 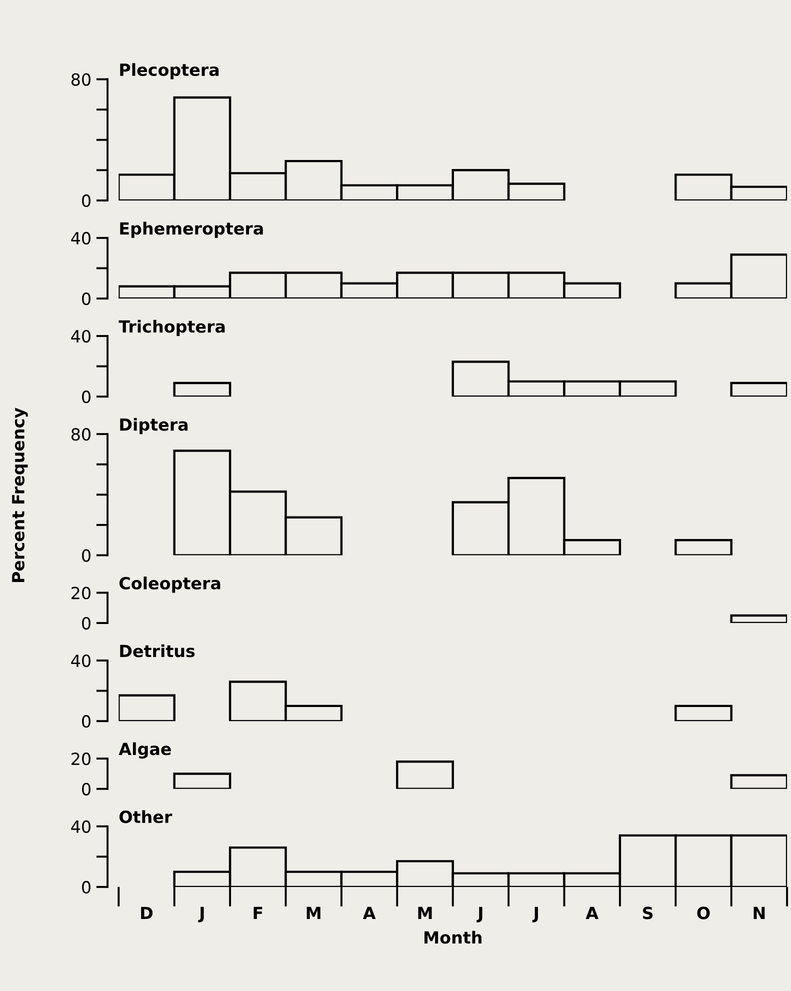 I want to click on chart-title: Diptera, so click(x=154, y=426).